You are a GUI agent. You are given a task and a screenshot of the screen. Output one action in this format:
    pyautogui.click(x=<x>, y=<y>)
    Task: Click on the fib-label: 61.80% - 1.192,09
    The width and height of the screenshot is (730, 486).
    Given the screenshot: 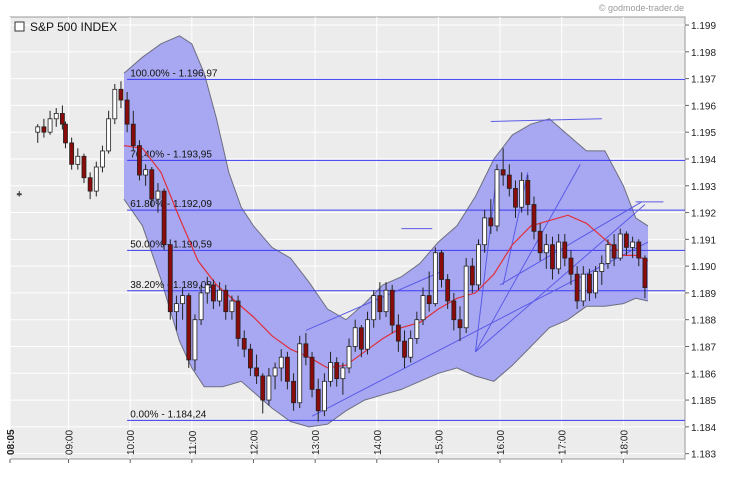 What is the action you would take?
    pyautogui.click(x=171, y=204)
    